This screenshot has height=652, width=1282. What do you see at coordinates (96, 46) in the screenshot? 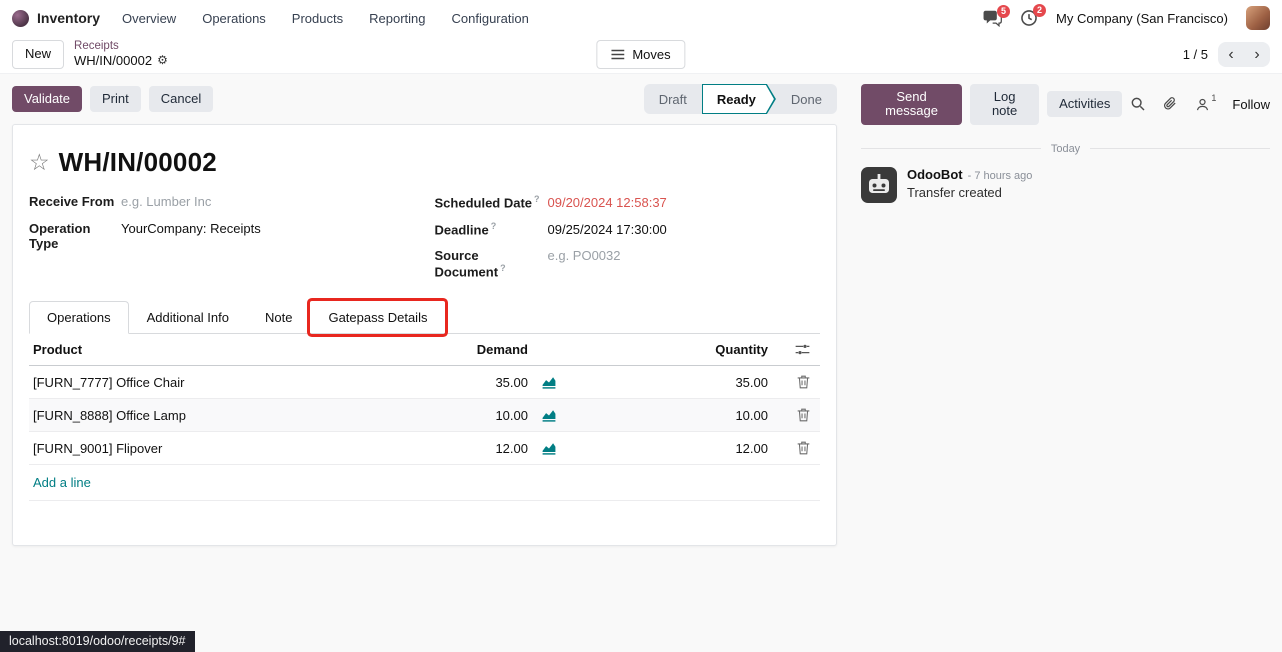
I see `breadcrumb-receipts-link: Receipts` at bounding box center [96, 46].